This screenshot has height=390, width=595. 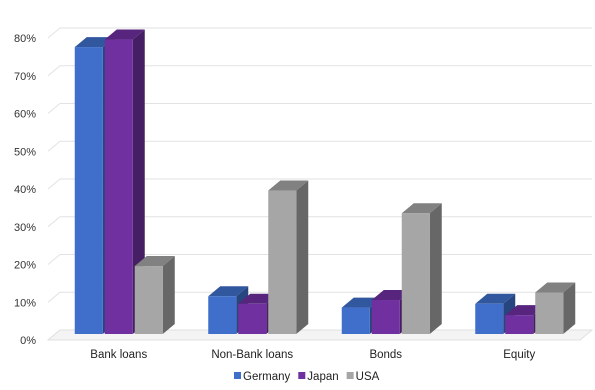 I want to click on bar-usa-bonds, so click(x=421, y=268).